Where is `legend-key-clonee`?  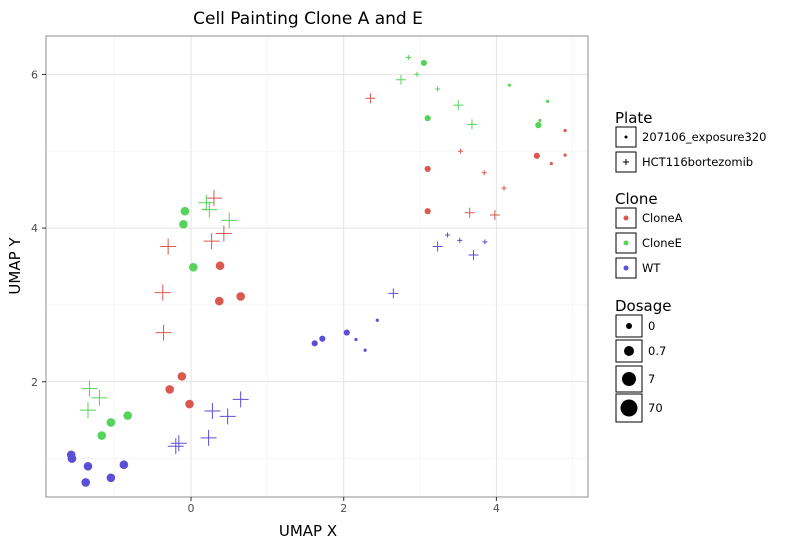 legend-key-clonee is located at coordinates (626, 243).